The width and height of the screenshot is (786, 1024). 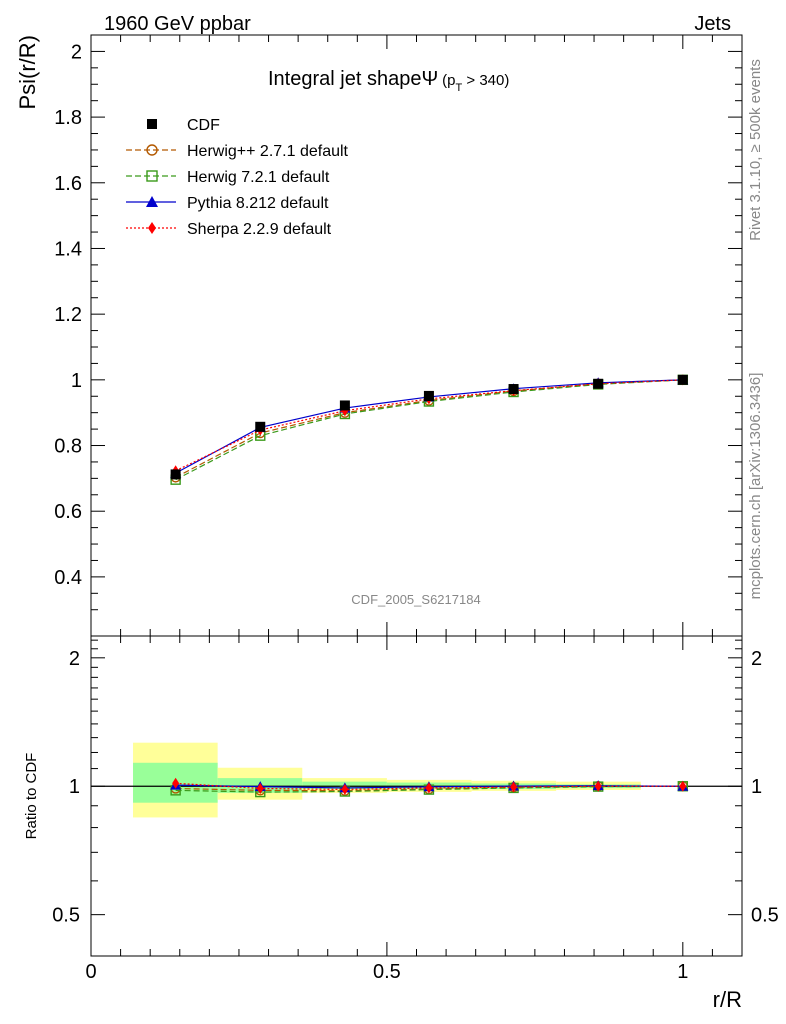 What do you see at coordinates (387, 972) in the screenshot?
I see `x-tick-label: 0.5` at bounding box center [387, 972].